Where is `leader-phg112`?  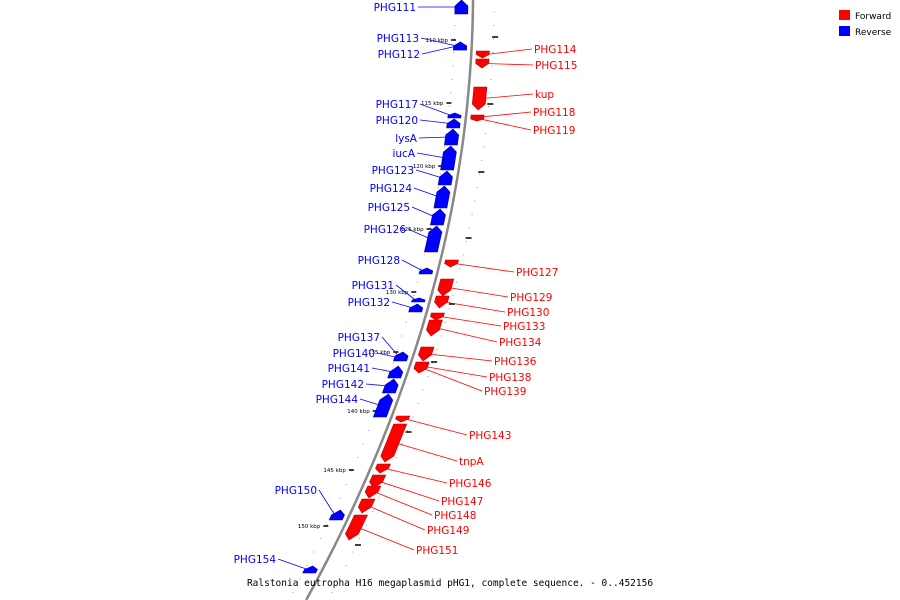 leader-phg112 is located at coordinates (439, 50).